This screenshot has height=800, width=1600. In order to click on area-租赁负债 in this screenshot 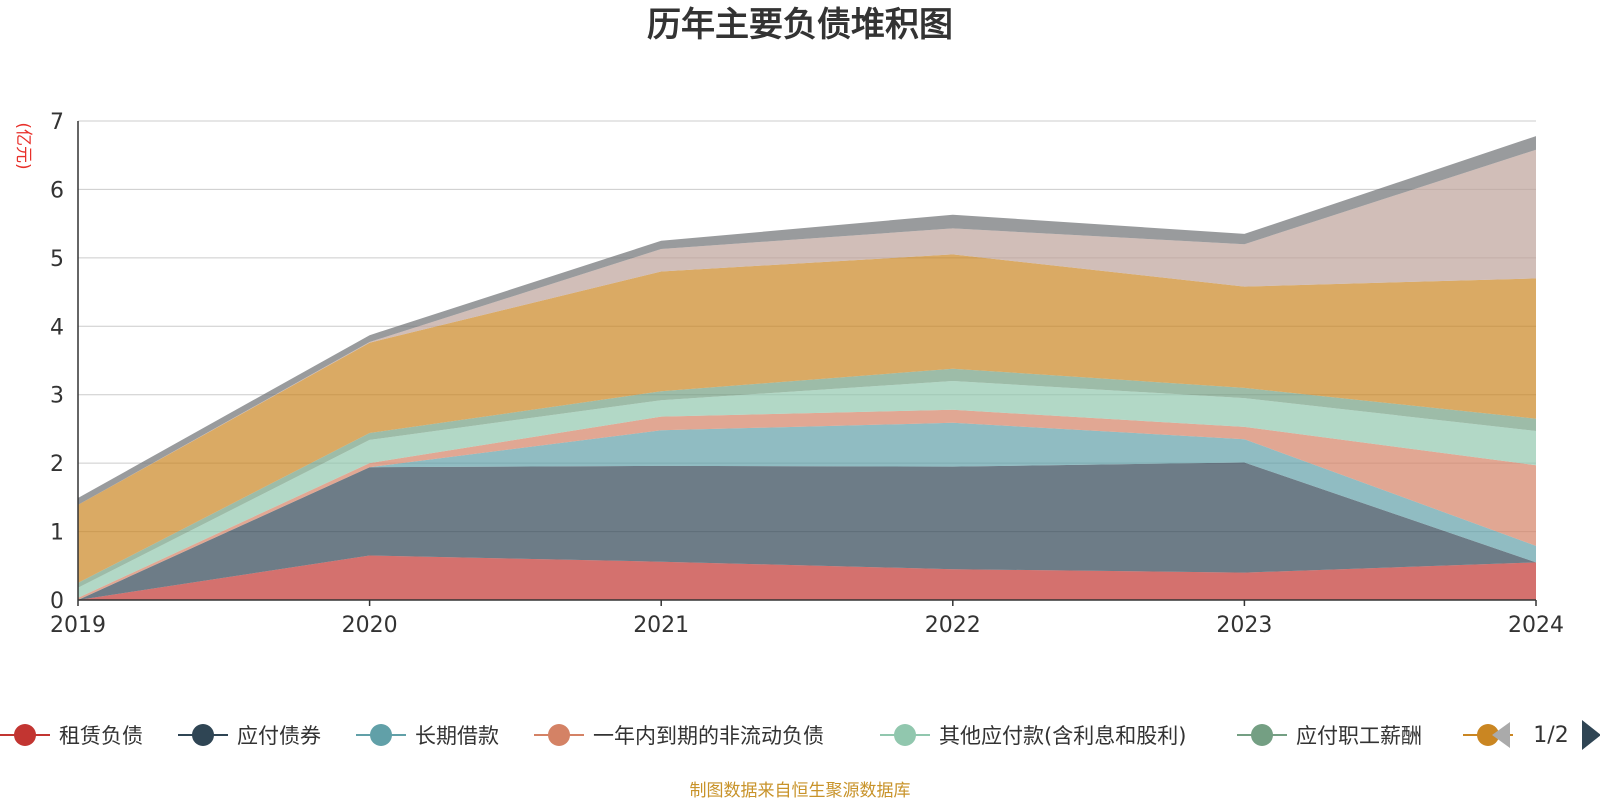, I will do `click(807, 577)`.